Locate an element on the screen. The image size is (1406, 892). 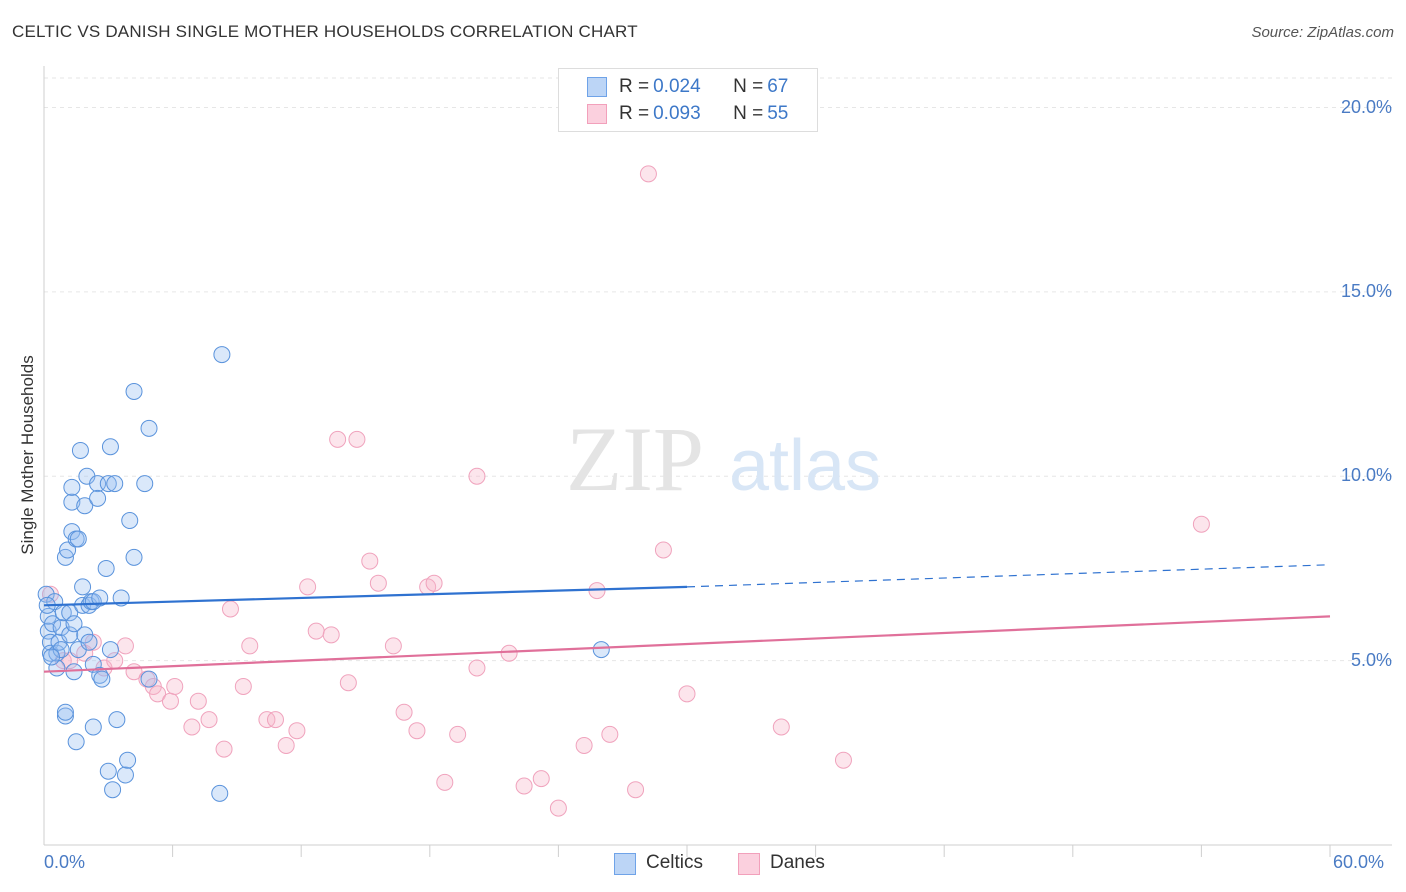
x-tick-label-60: 60.0% is located at coordinates (1359, 862).